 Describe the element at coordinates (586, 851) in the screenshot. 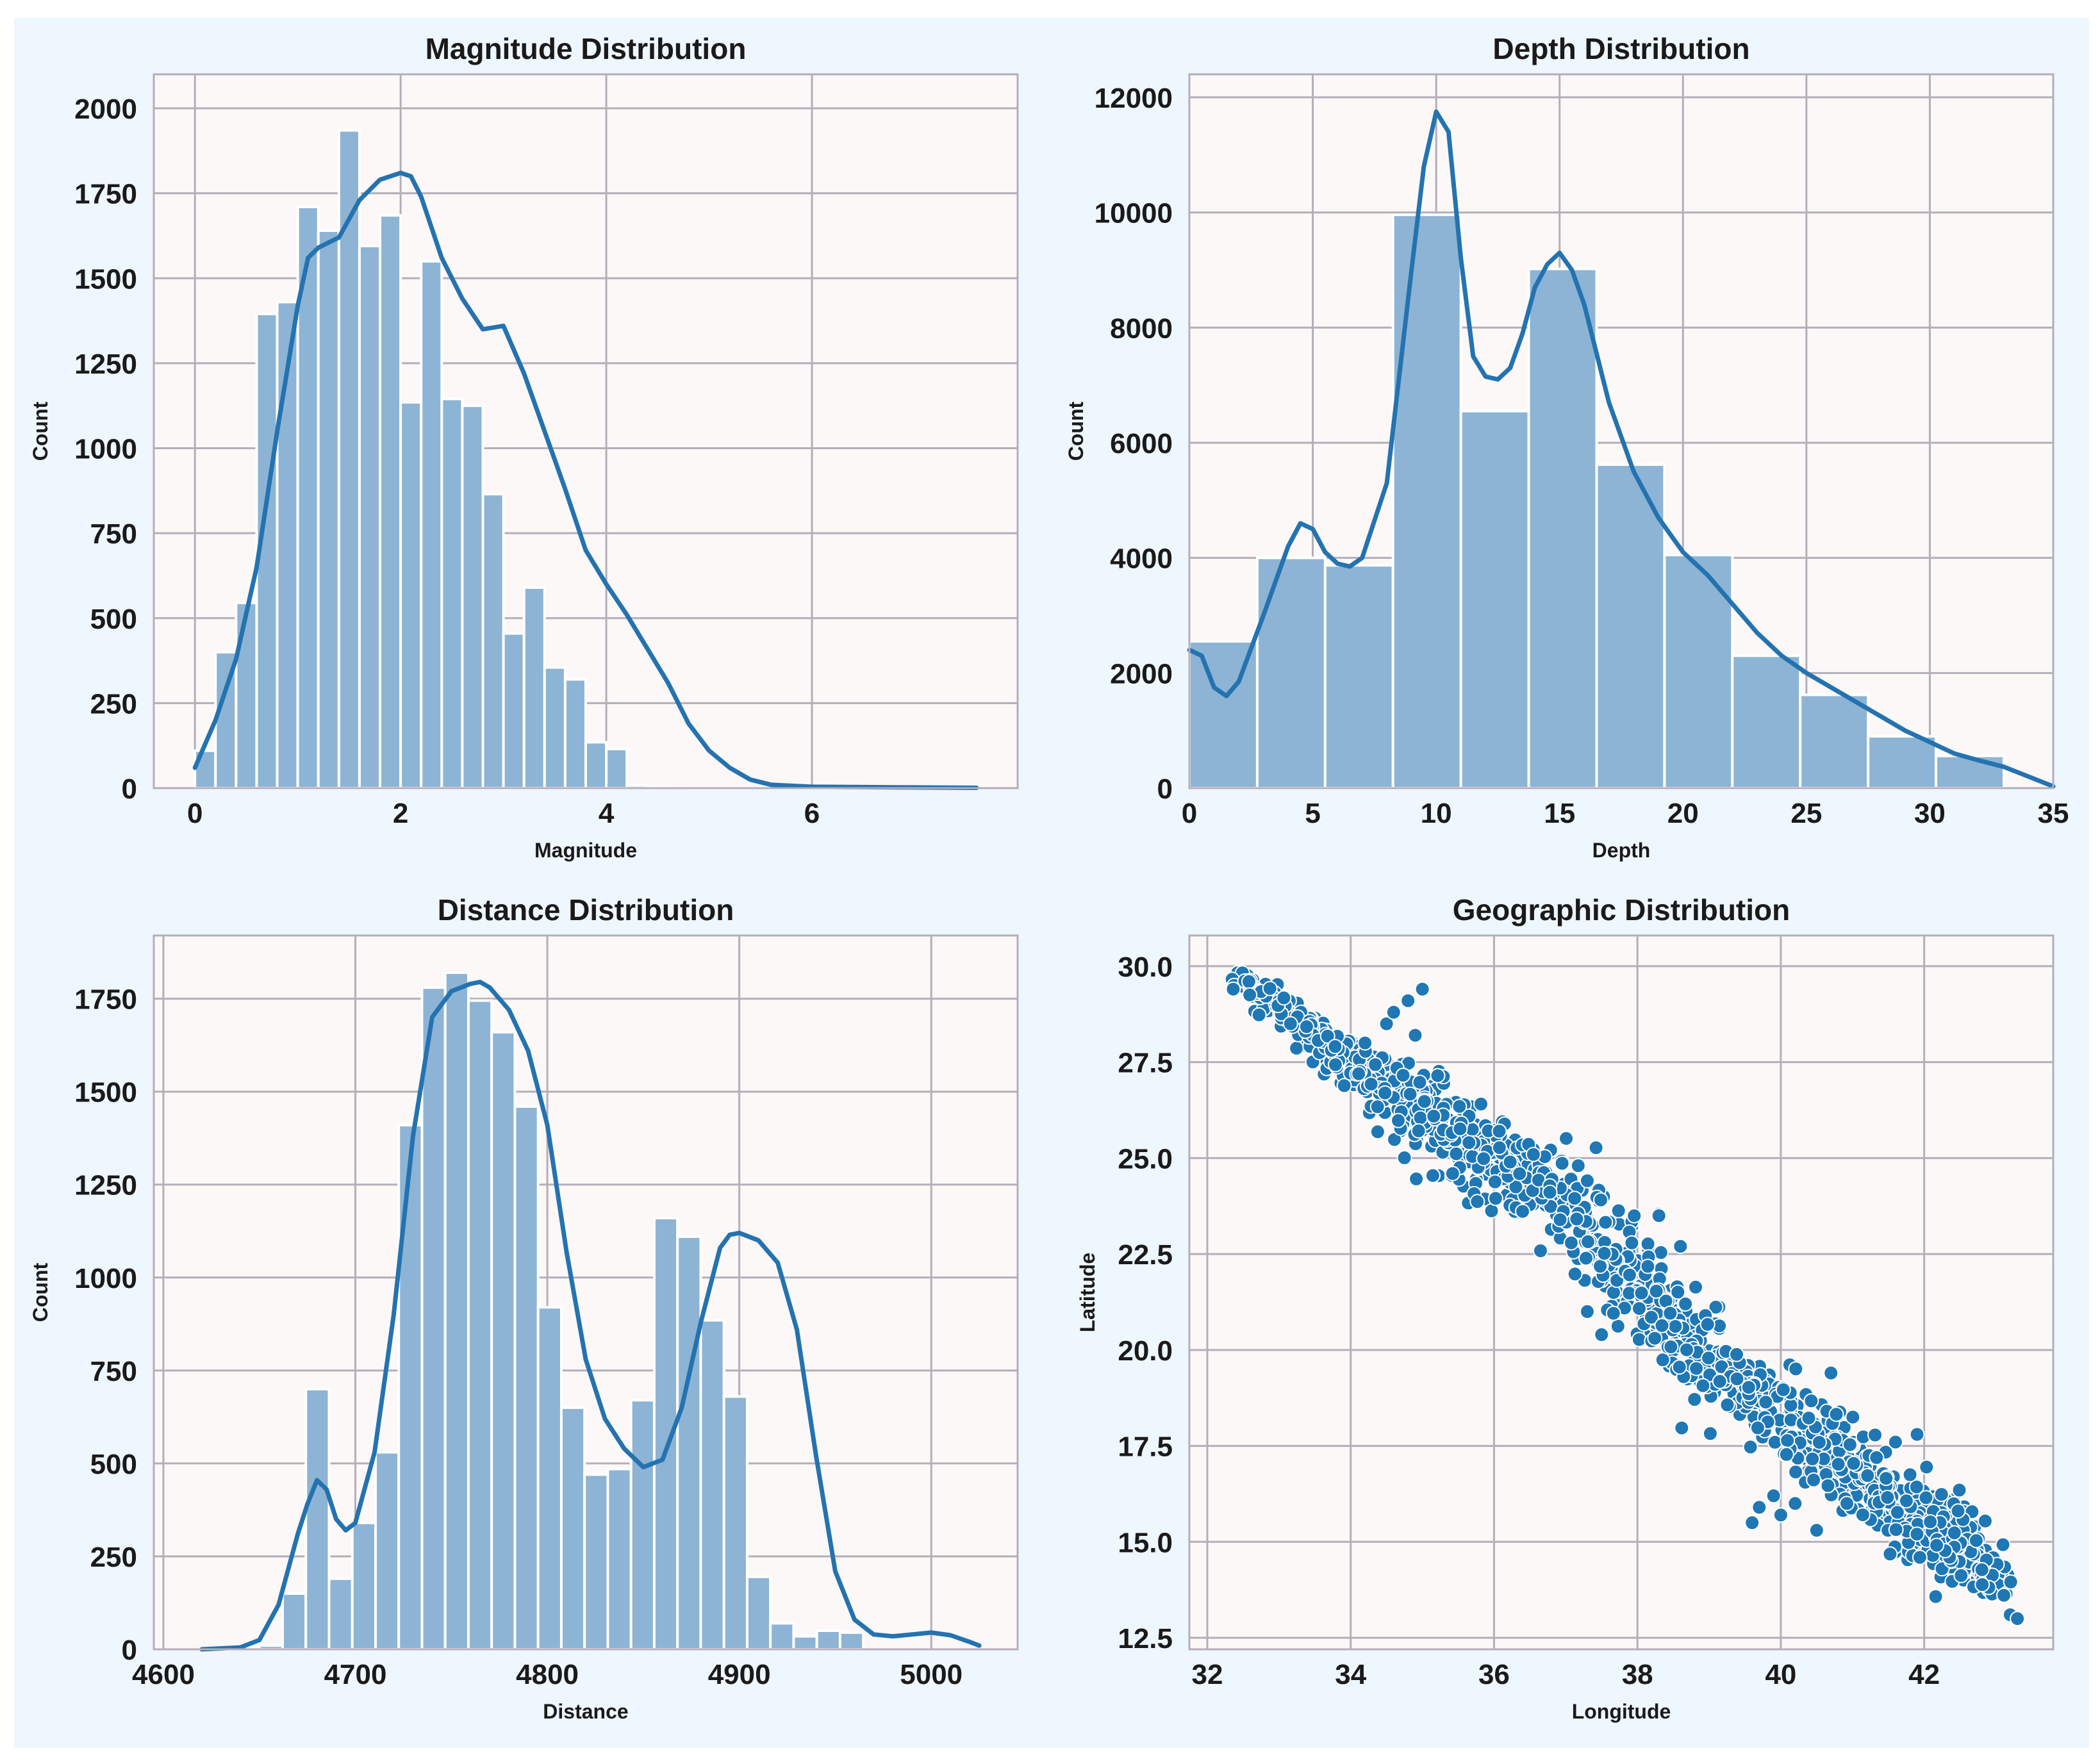

I see `magnitude-xlabel: Magnitude` at that location.